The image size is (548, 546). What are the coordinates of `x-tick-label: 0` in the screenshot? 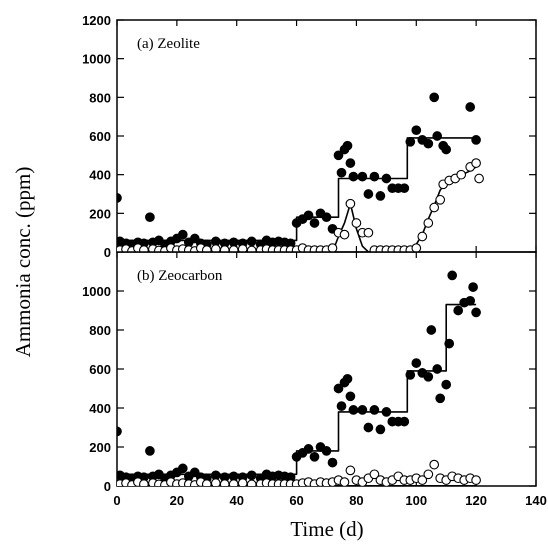 It's located at (116, 500).